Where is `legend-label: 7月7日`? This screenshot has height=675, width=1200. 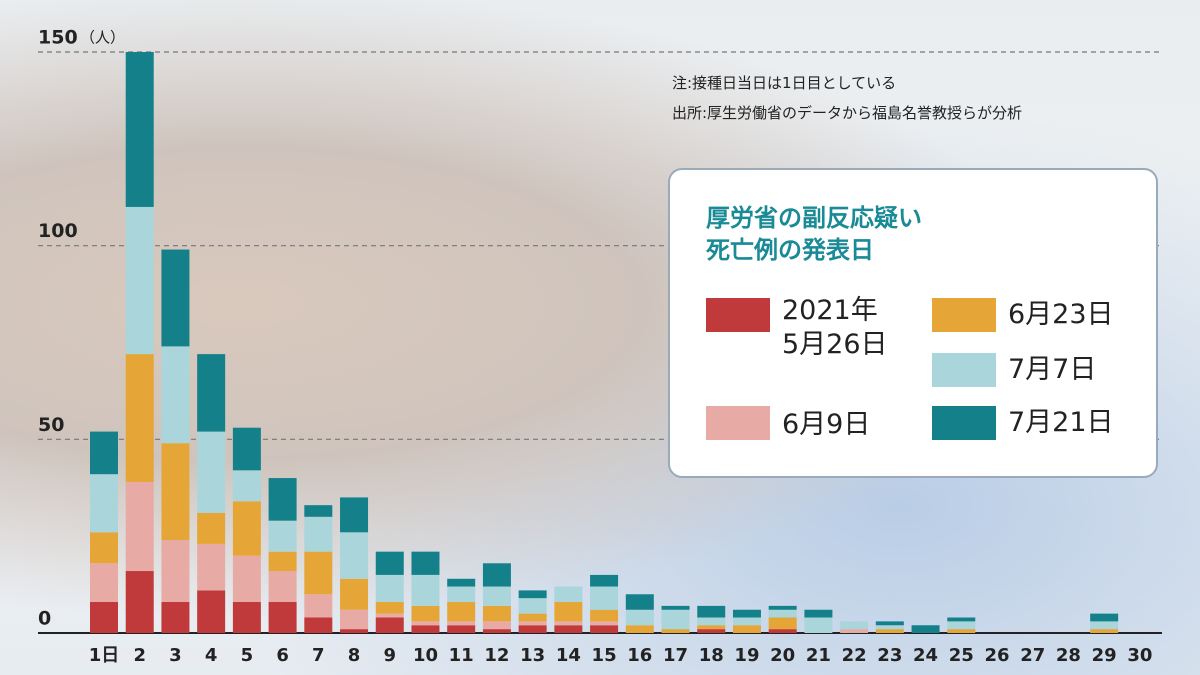 legend-label: 7月7日 is located at coordinates (1052, 369).